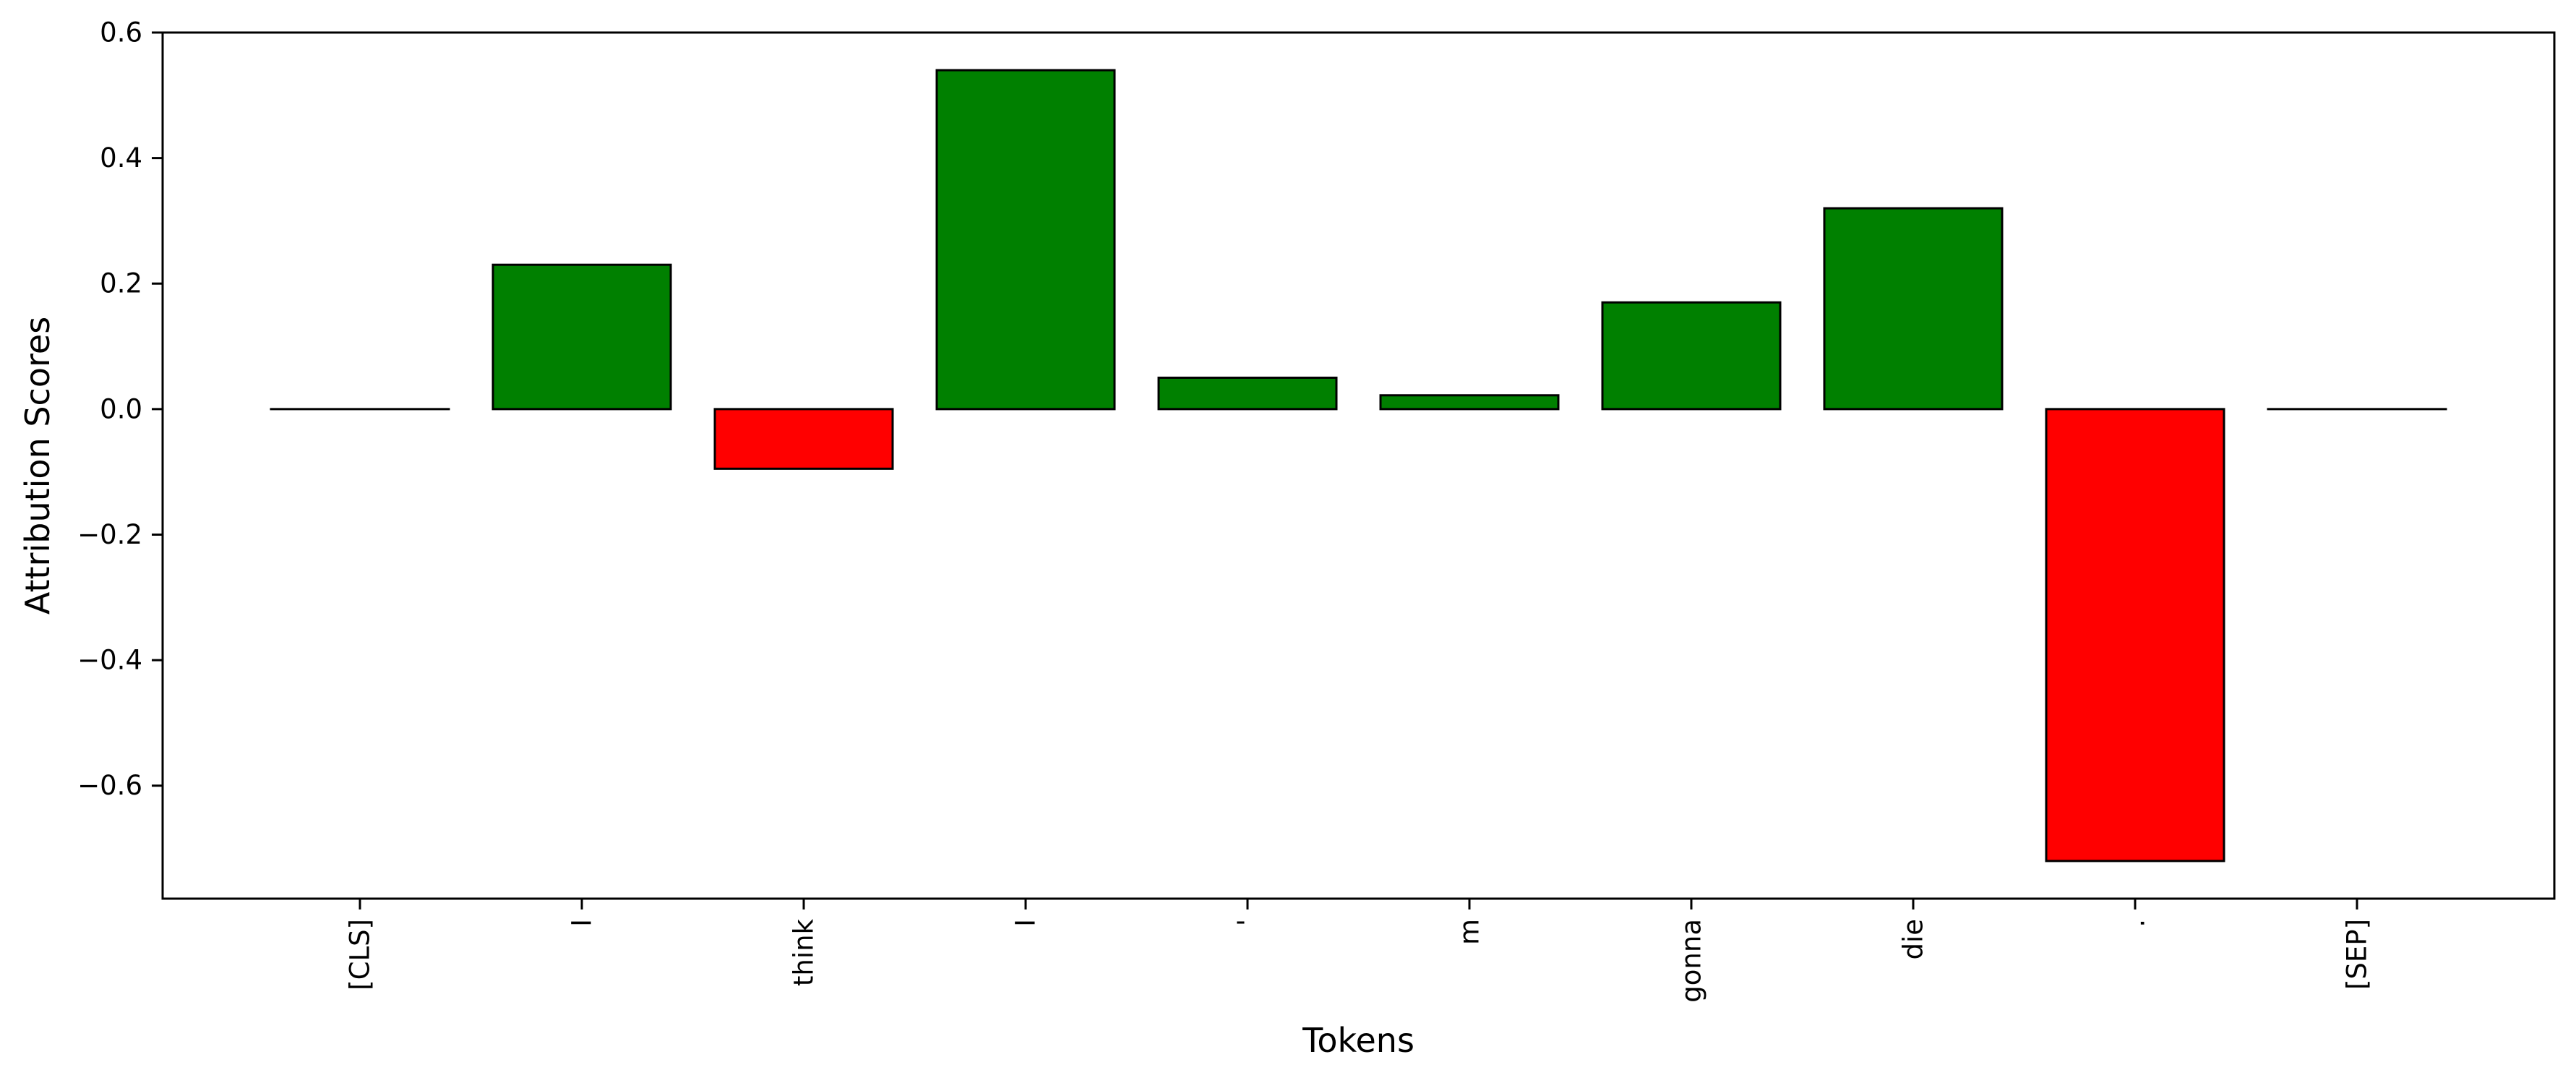 This screenshot has height=1083, width=2576. Describe the element at coordinates (1247, 922) in the screenshot. I see `x-tick-label: '` at that location.